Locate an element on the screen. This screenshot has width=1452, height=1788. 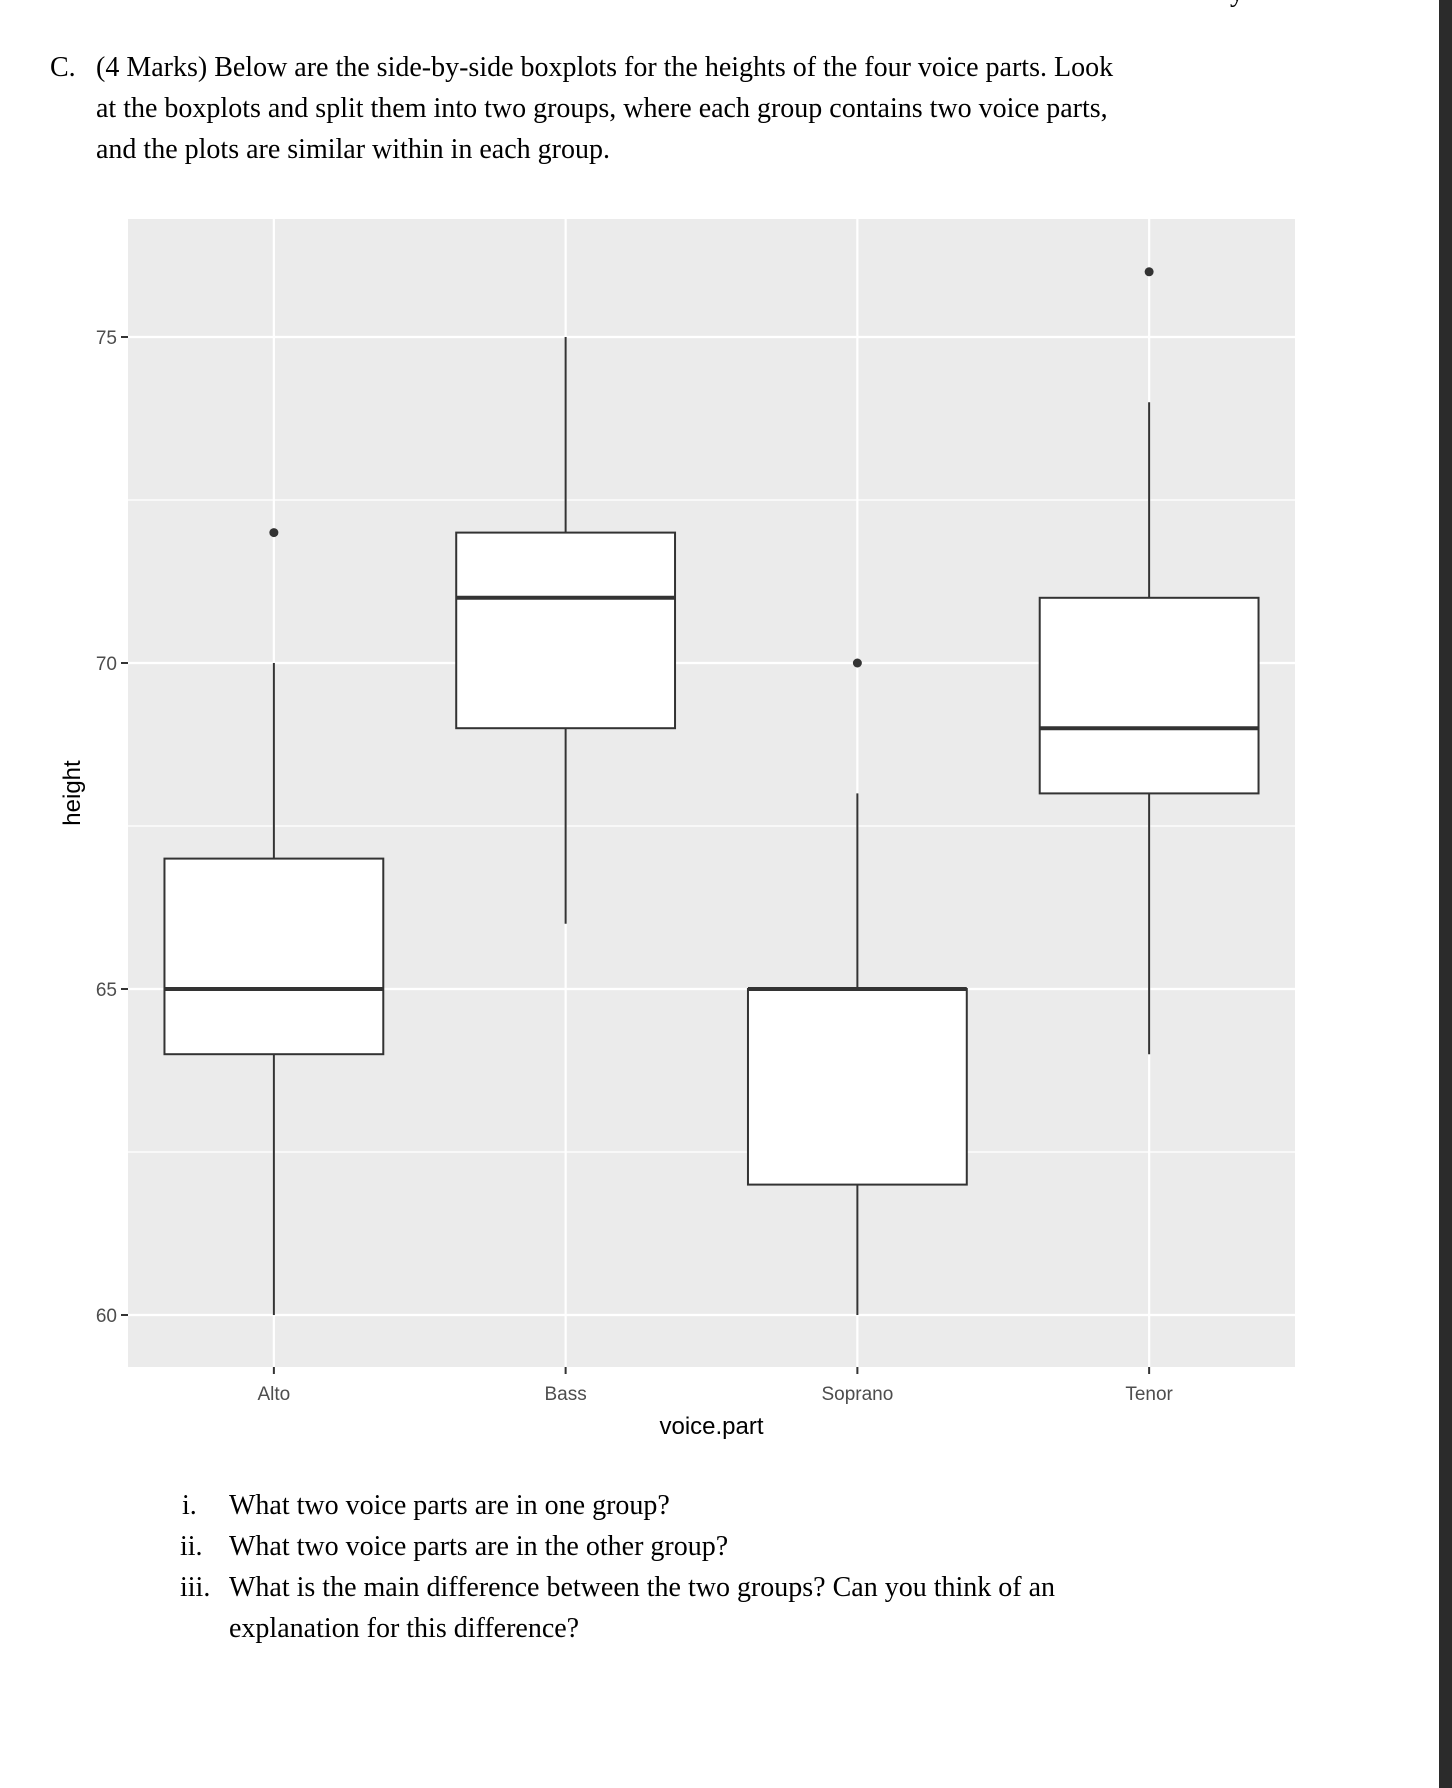
y-tick-label: 70 is located at coordinates (106, 664).